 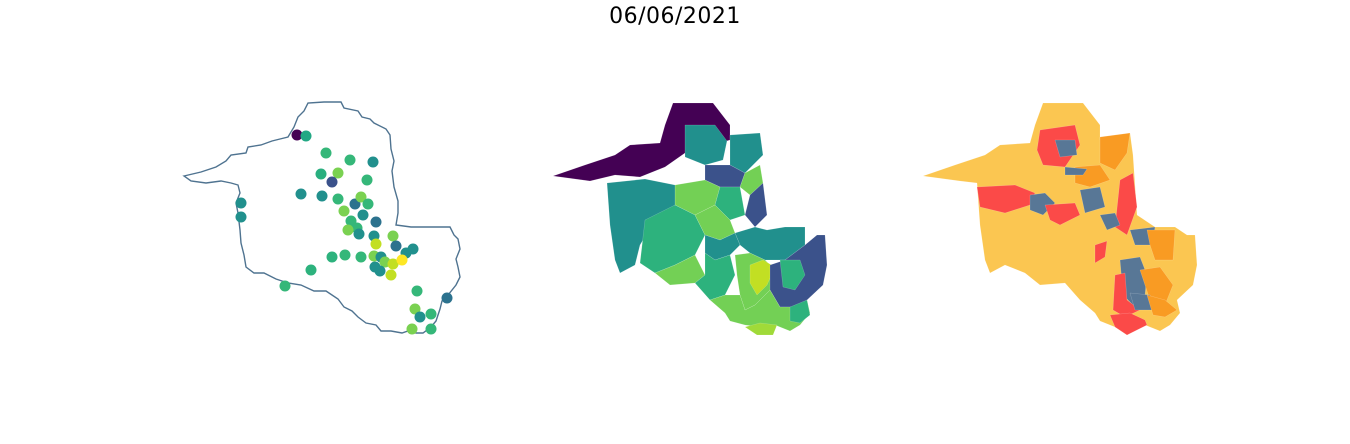 I want to click on state-outline, so click(x=321, y=217).